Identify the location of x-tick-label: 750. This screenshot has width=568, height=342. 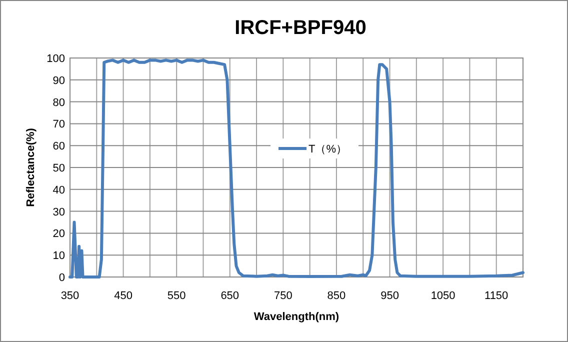
(283, 296).